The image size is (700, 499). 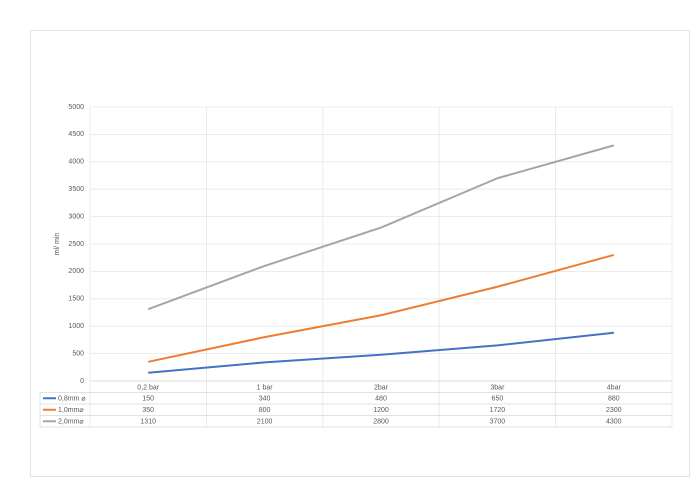 I want to click on table-cell: 650, so click(x=498, y=399).